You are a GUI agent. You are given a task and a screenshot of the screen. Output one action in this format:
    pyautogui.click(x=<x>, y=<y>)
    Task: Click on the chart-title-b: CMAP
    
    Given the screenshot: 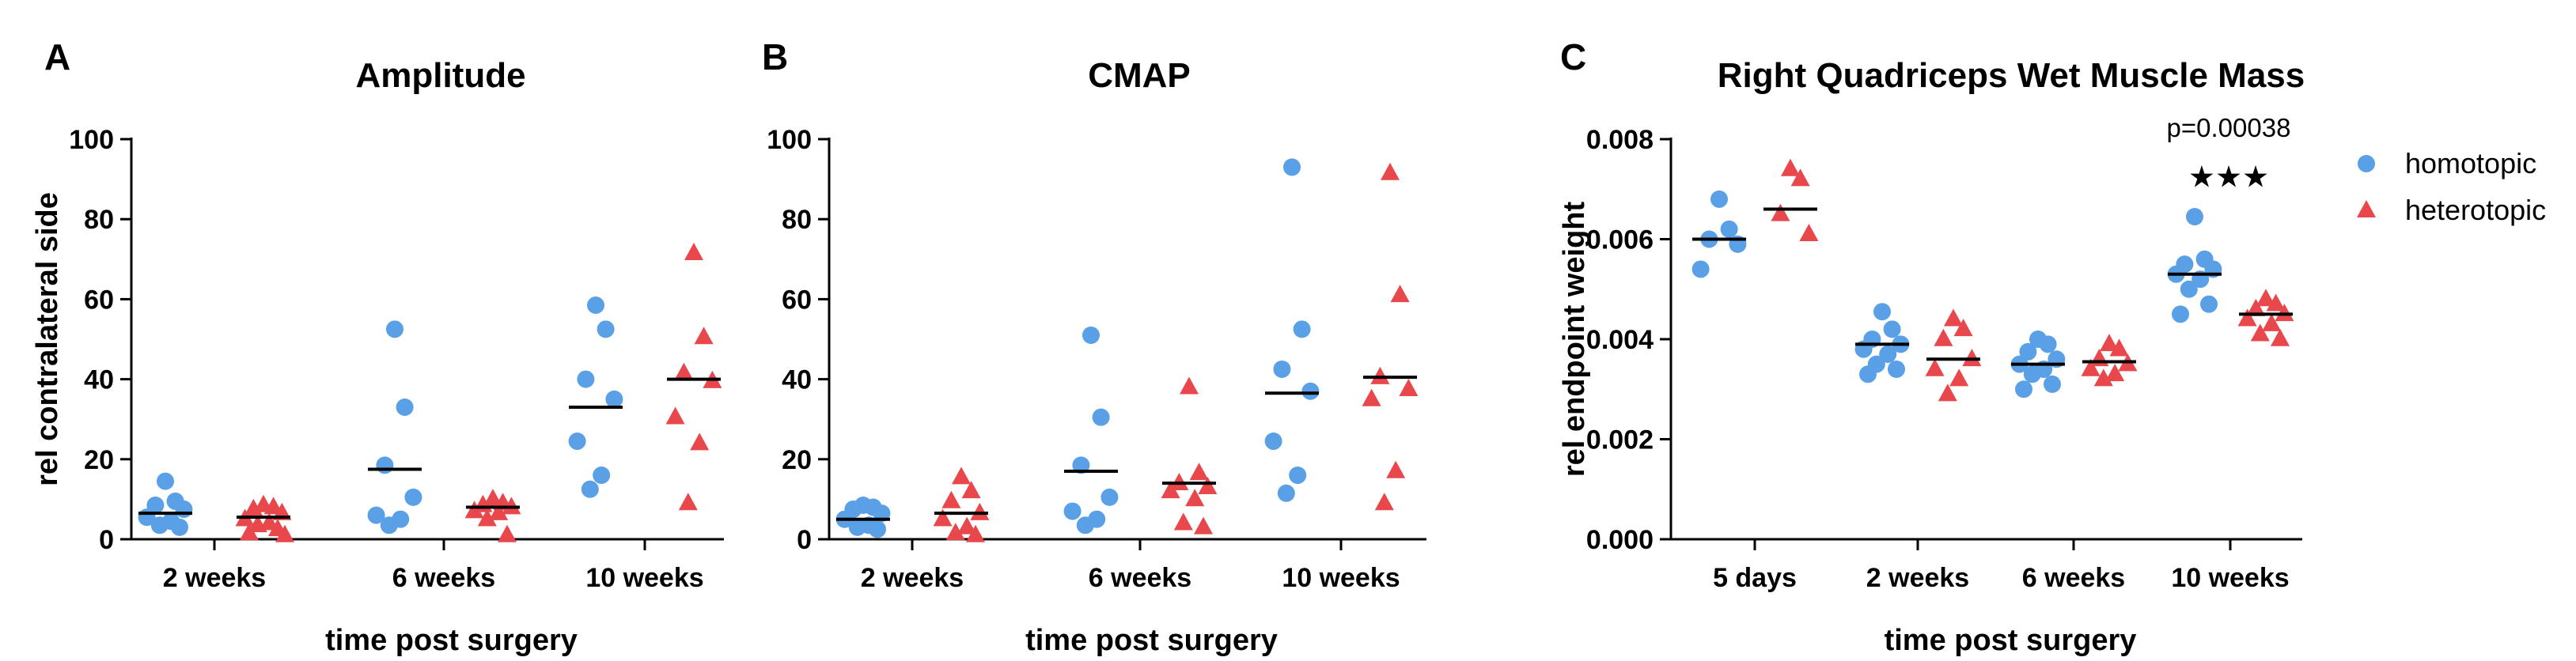 What is the action you would take?
    pyautogui.click(x=1139, y=75)
    